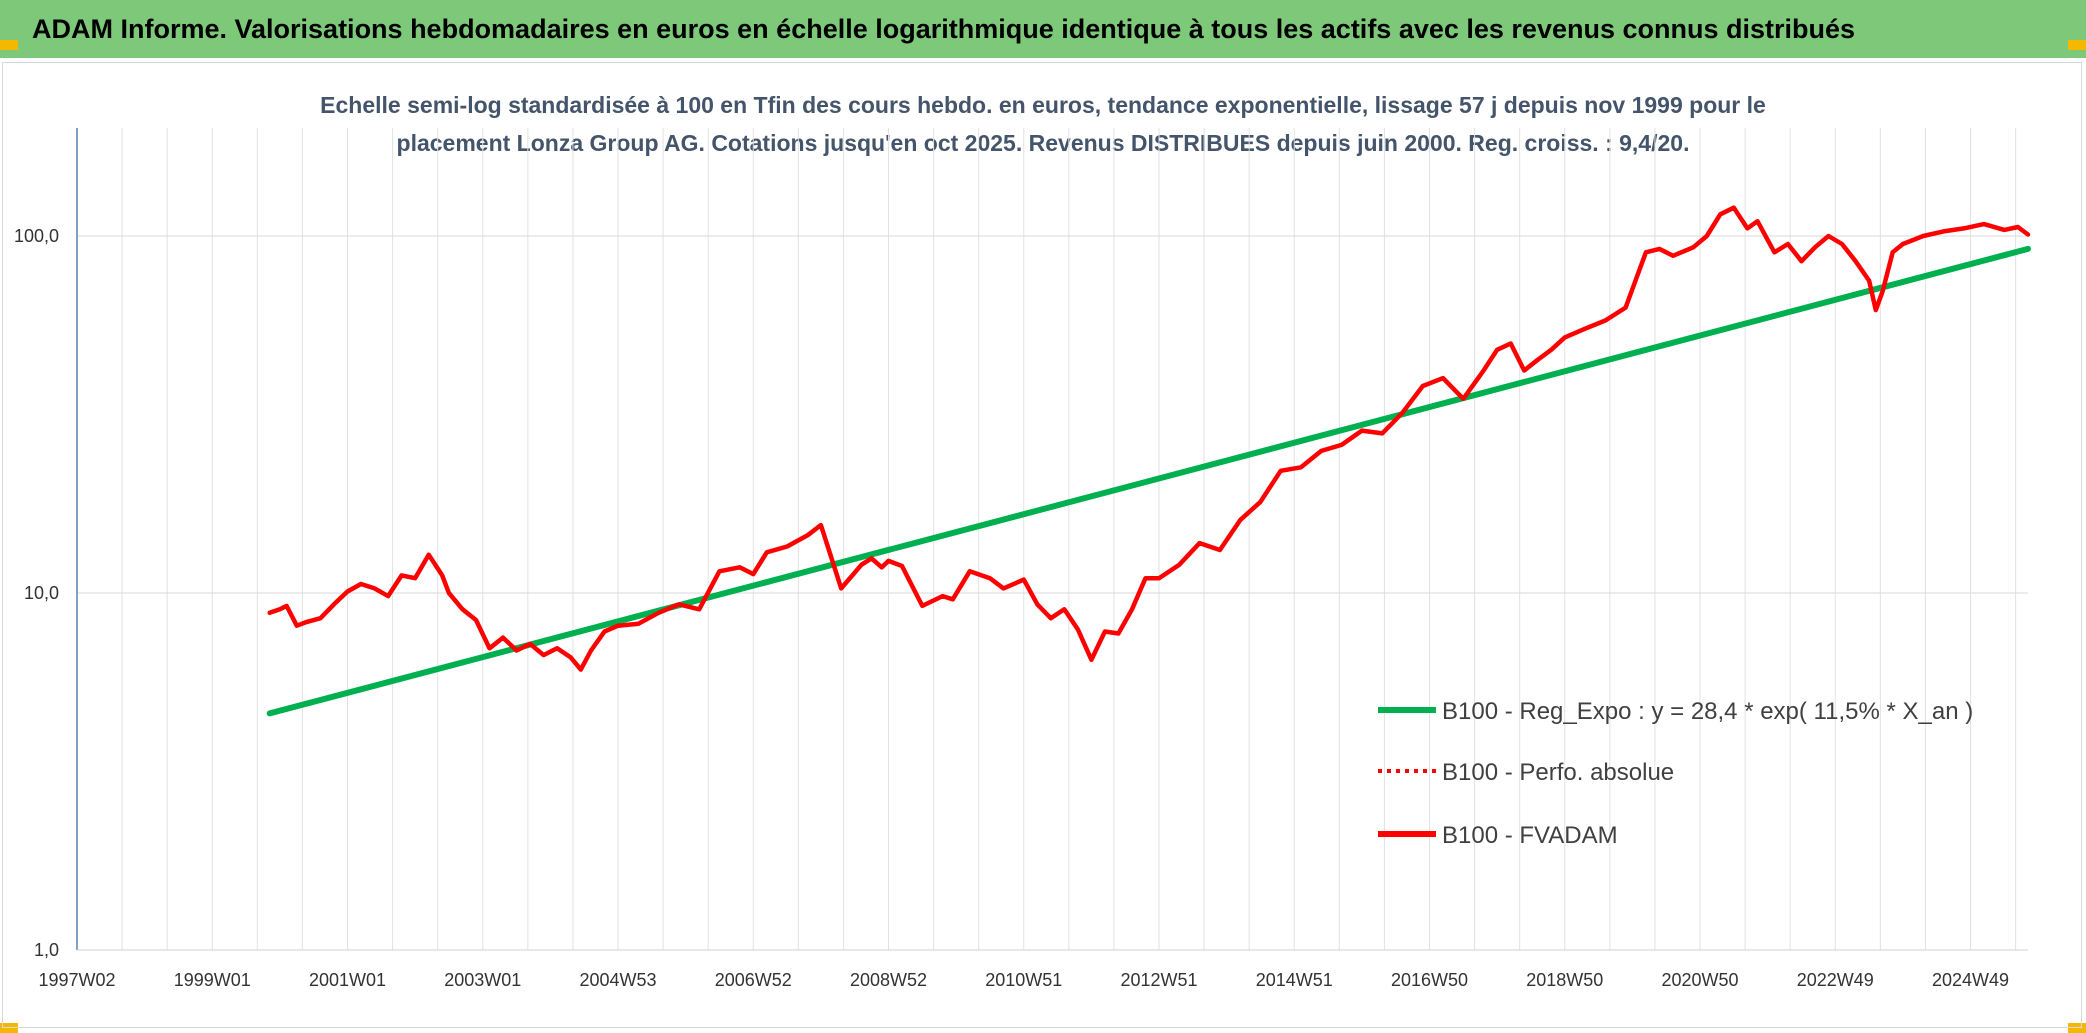 This screenshot has height=1033, width=2086. Describe the element at coordinates (46, 950) in the screenshot. I see `y-tick-label: 1,0` at that location.